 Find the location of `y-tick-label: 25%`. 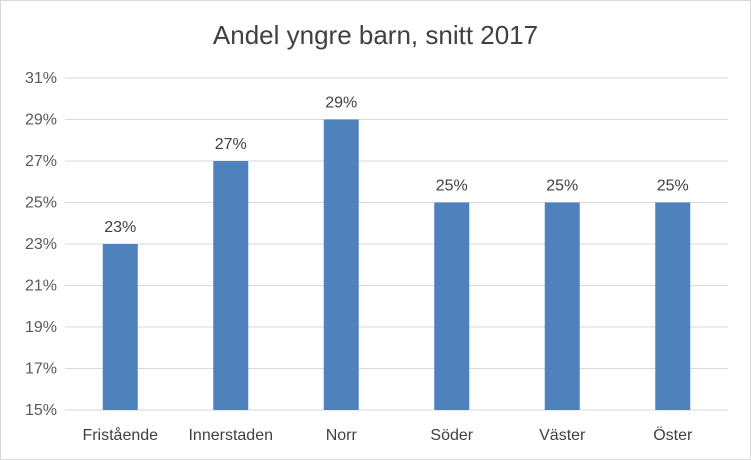

y-tick-label: 25% is located at coordinates (41, 203).